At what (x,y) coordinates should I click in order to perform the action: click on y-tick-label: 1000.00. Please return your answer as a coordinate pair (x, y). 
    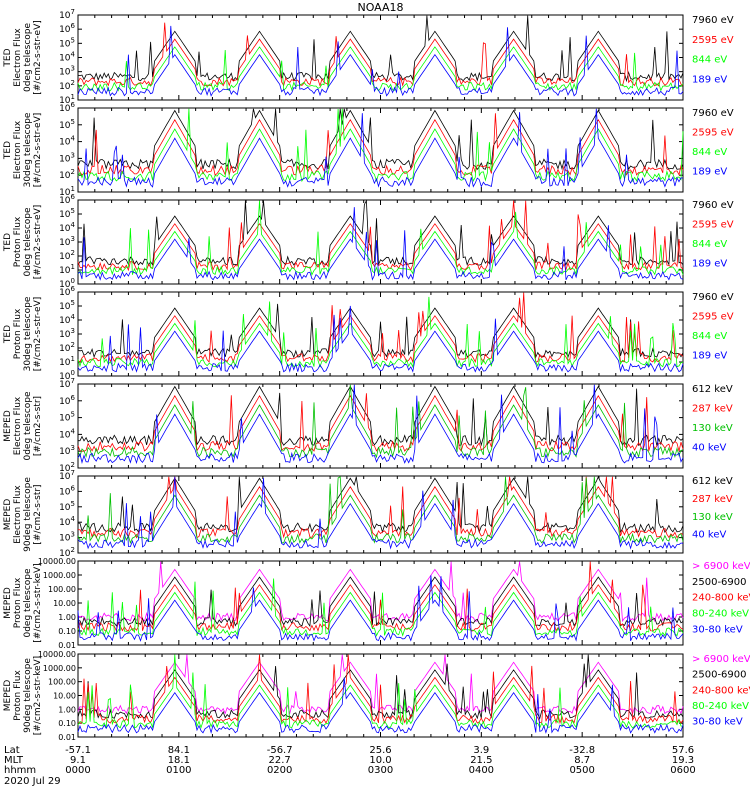
    Looking at the image, I should click on (59, 668).